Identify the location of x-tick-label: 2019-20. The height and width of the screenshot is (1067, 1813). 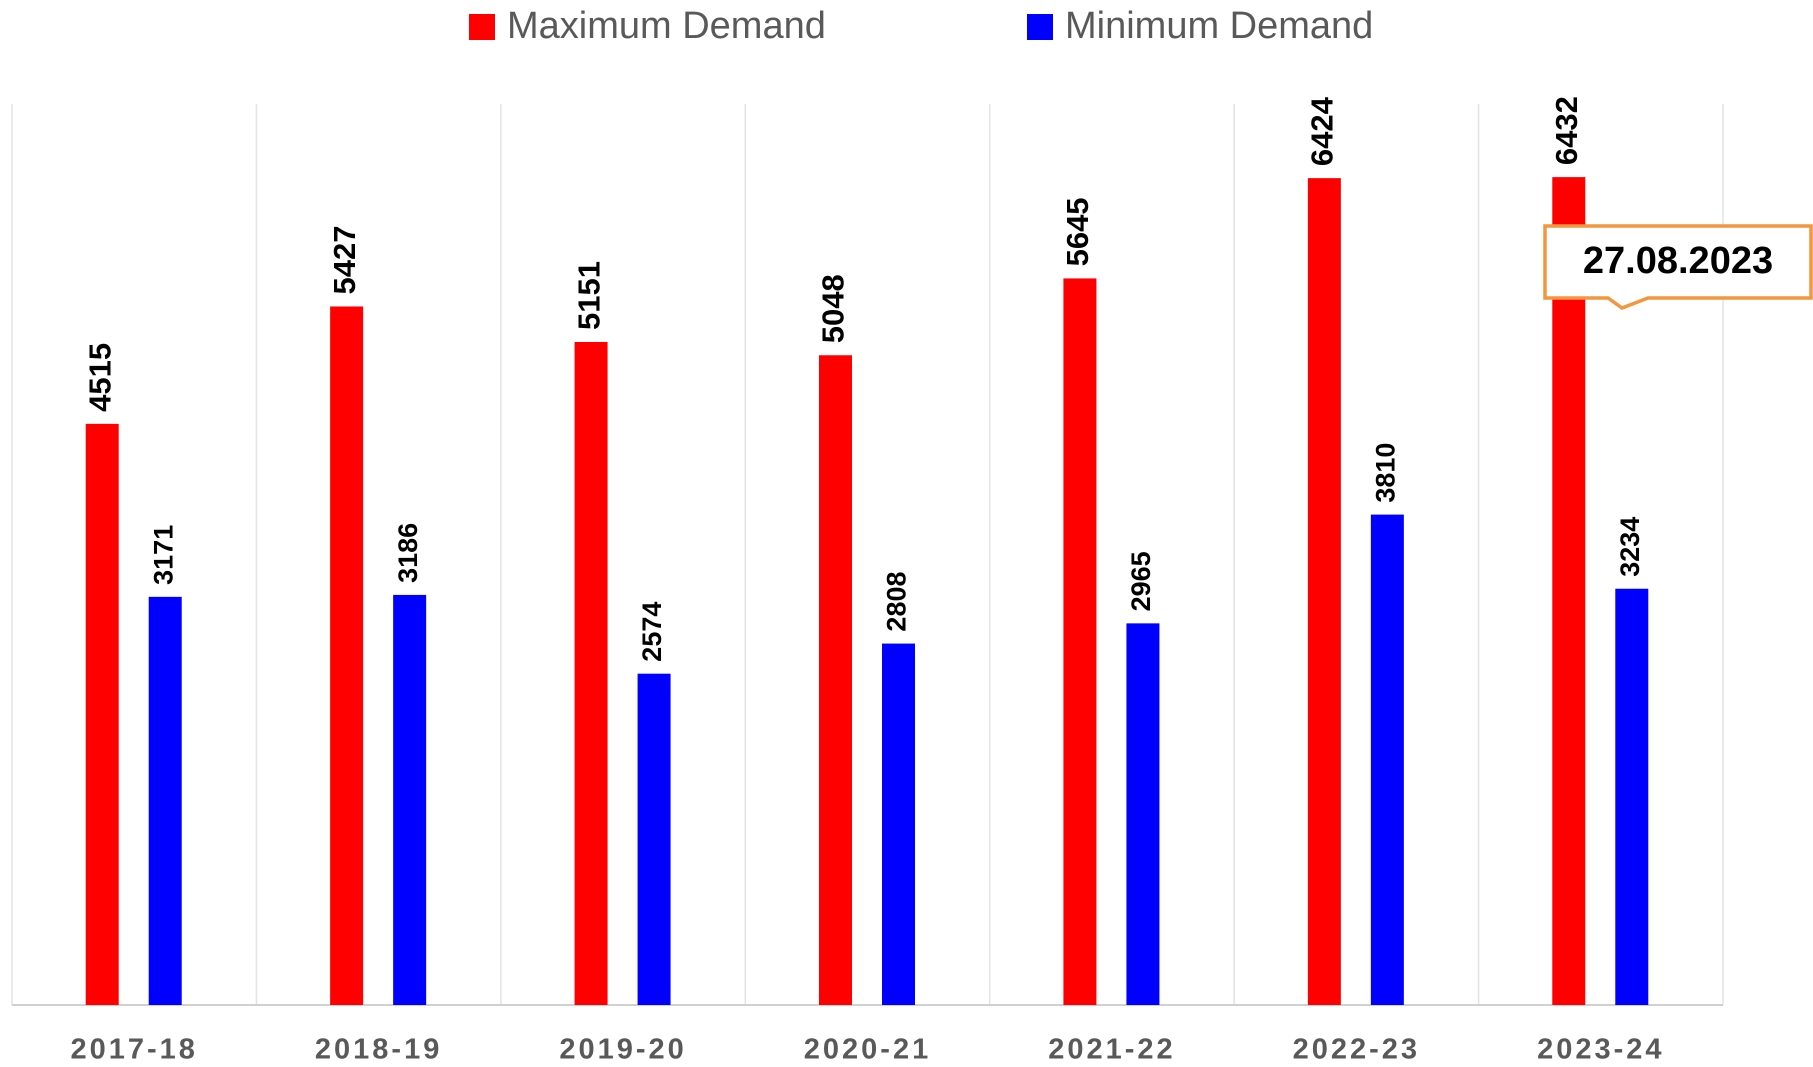
(622, 1050).